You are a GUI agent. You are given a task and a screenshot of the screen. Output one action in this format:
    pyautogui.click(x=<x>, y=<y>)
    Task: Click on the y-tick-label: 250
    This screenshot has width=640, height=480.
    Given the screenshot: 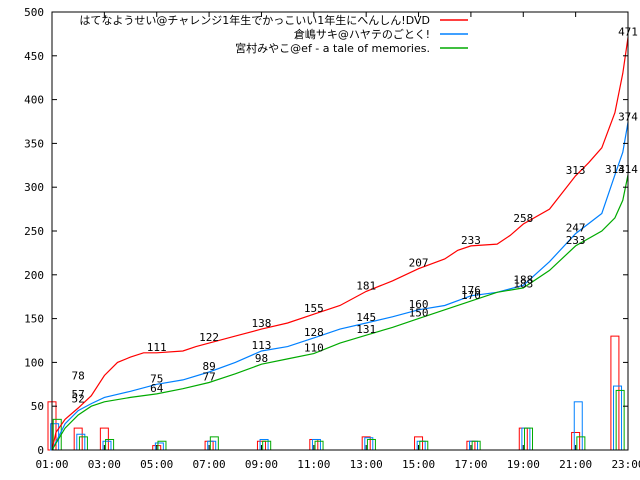 What is the action you would take?
    pyautogui.click(x=34, y=231)
    